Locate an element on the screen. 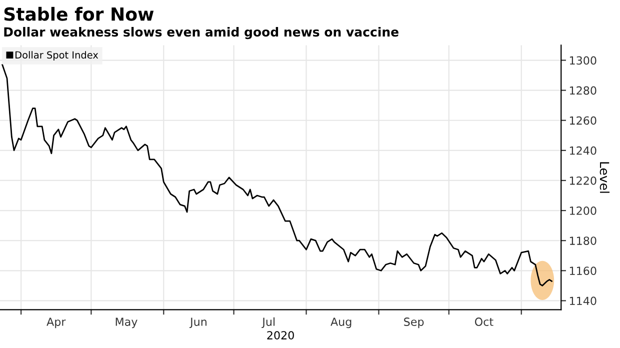 The width and height of the screenshot is (620, 348). y-tick-label: 1280 is located at coordinates (583, 90).